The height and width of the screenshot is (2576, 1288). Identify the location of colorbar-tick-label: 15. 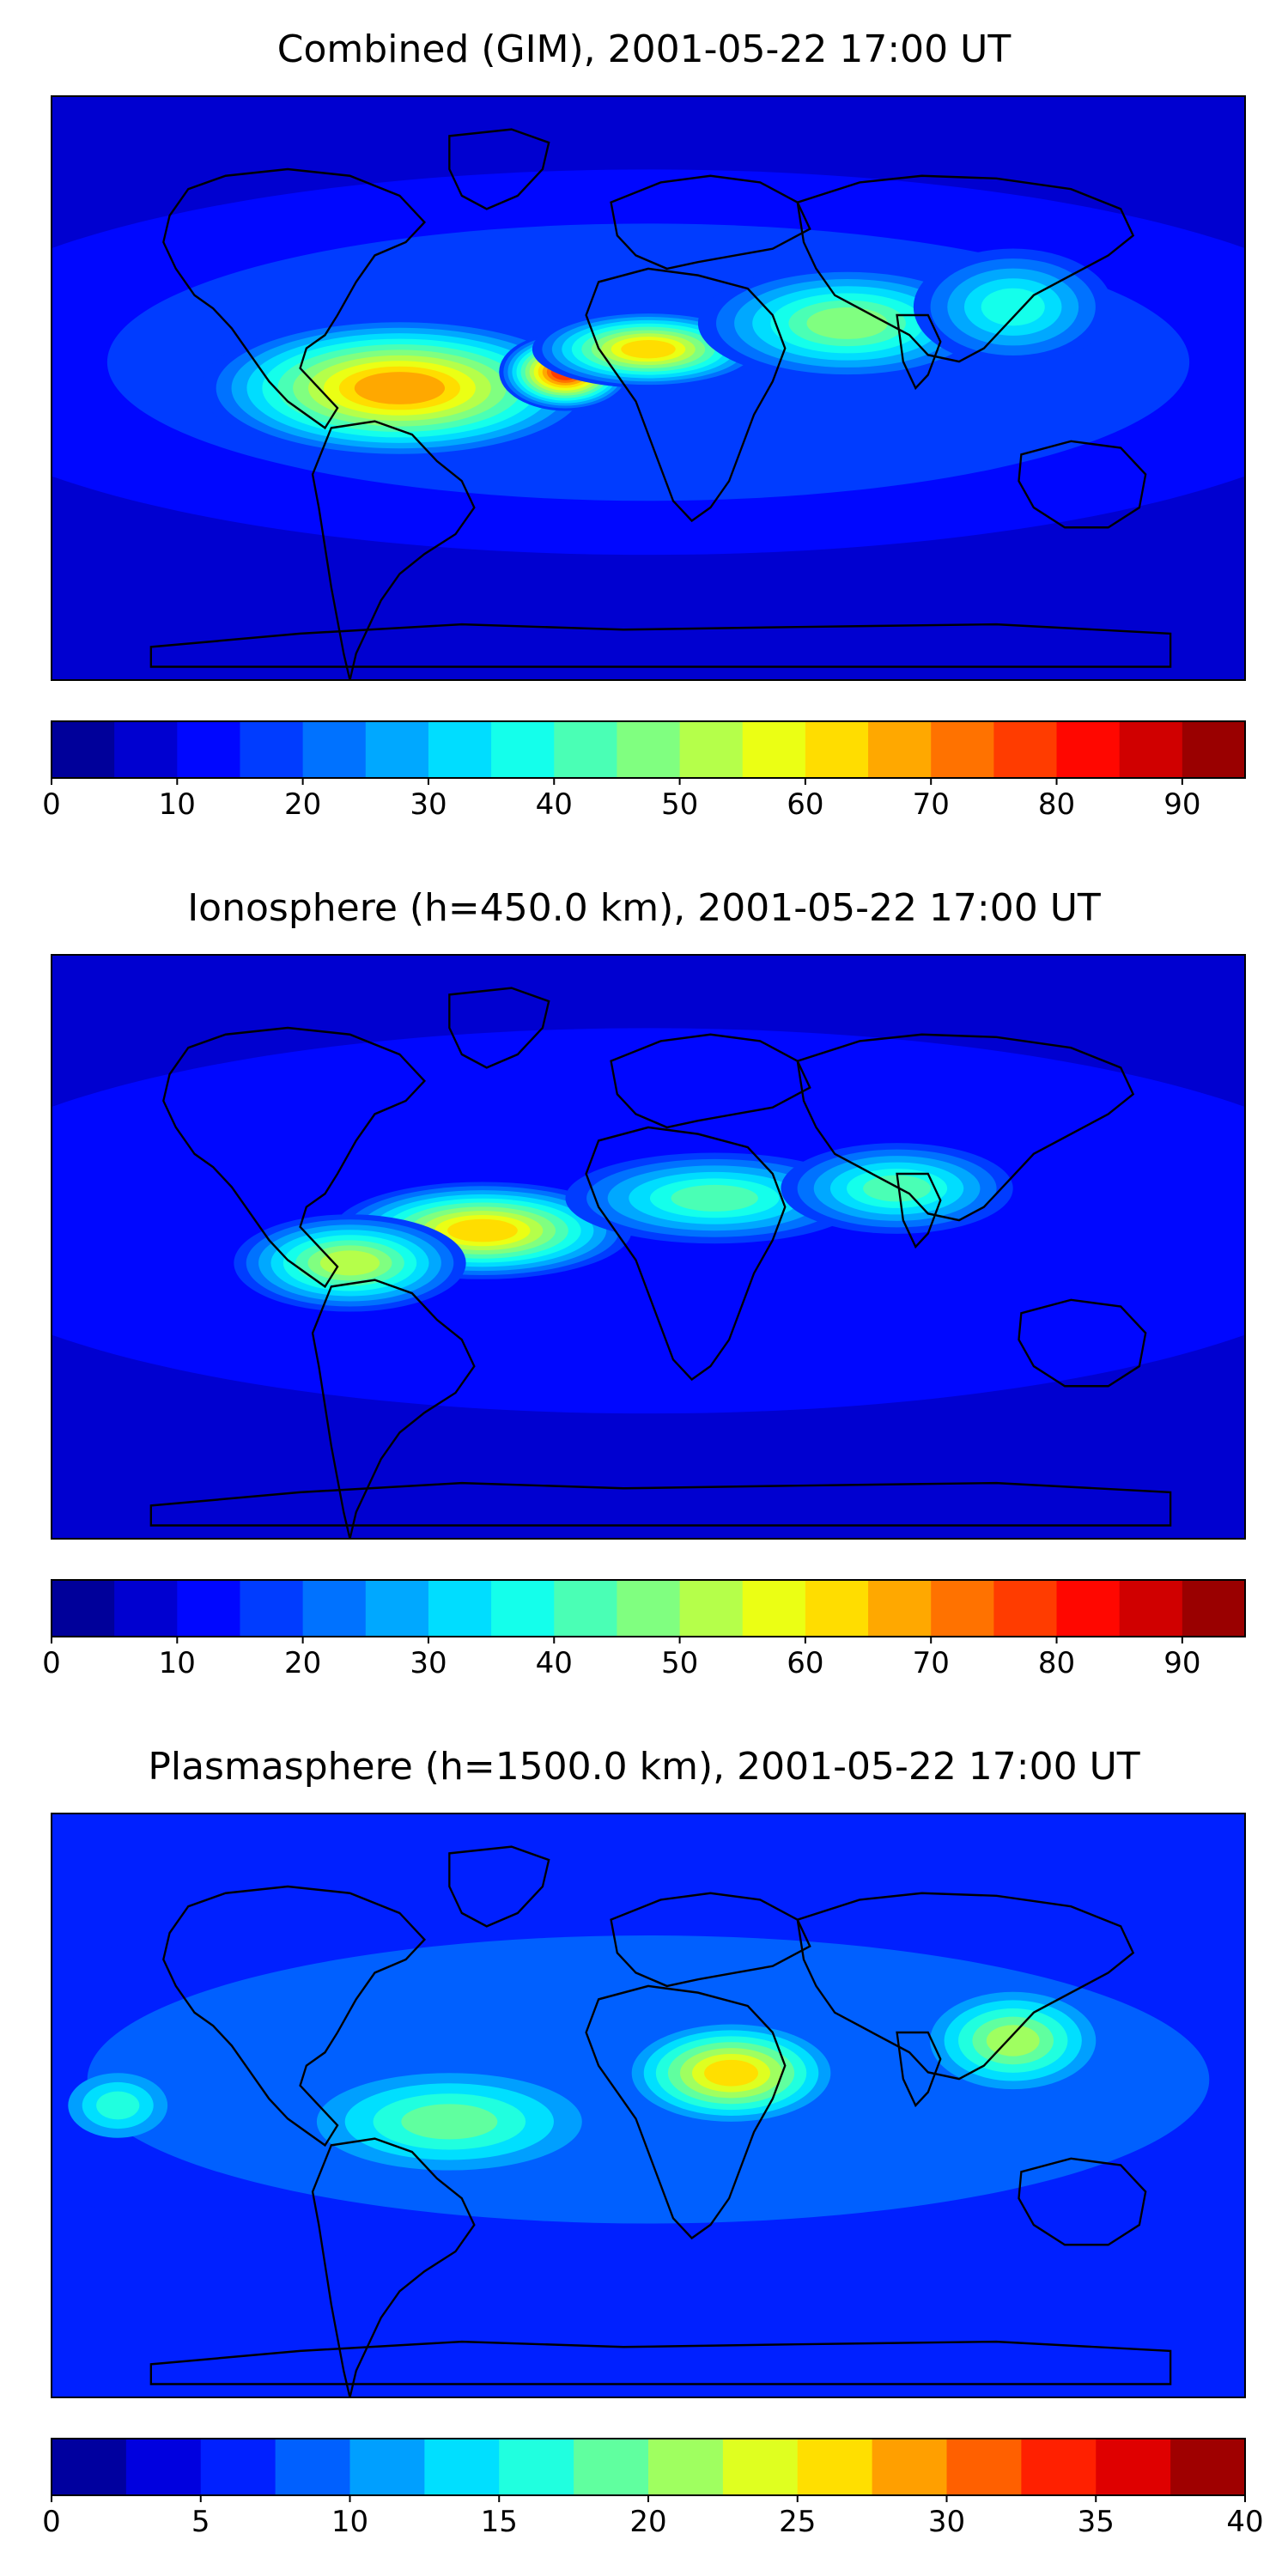
(499, 2522).